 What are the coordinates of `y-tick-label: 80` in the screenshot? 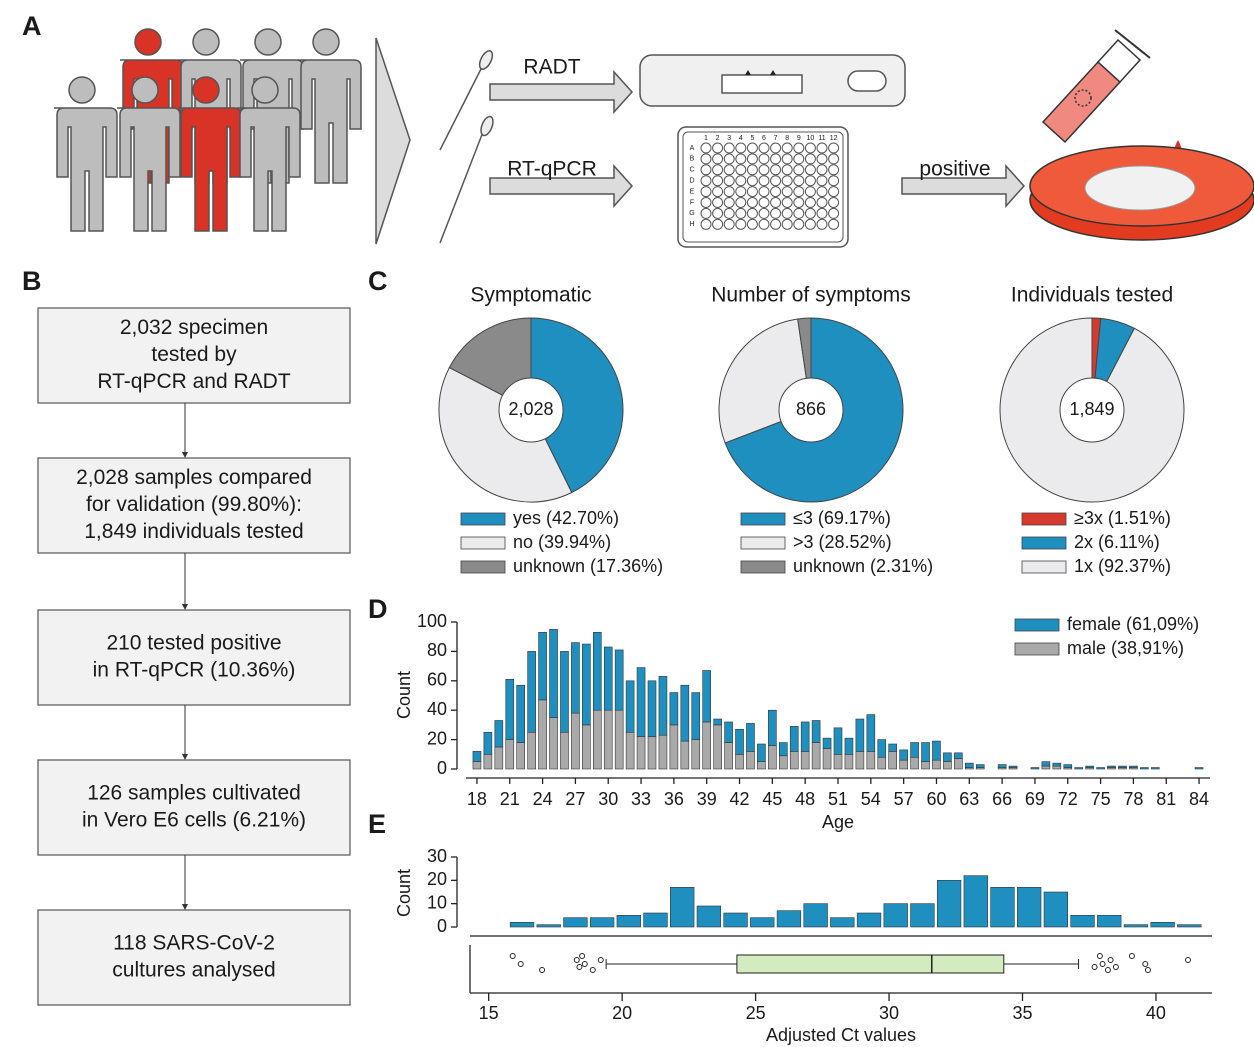 It's located at (437, 650).